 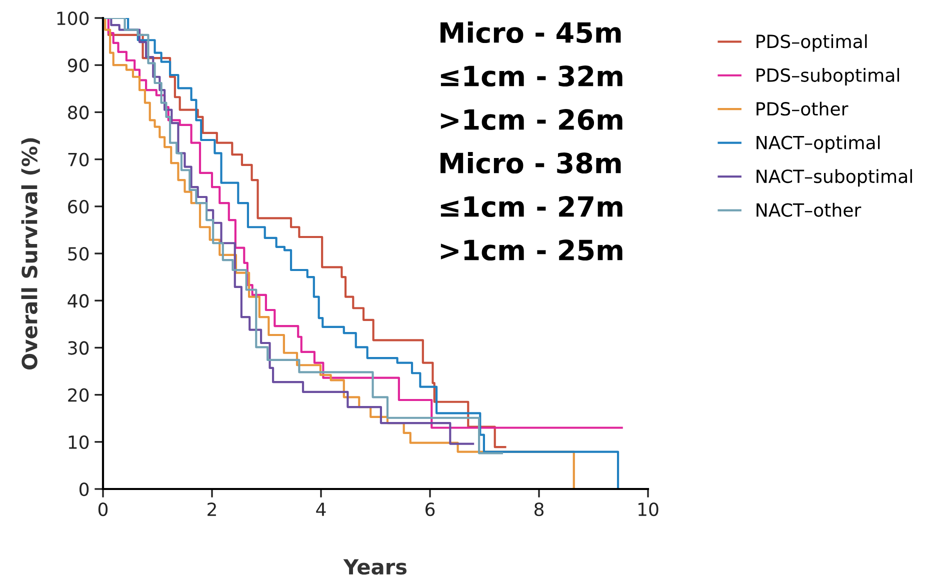 What do you see at coordinates (78, 159) in the screenshot?
I see `y-tick-label: 70` at bounding box center [78, 159].